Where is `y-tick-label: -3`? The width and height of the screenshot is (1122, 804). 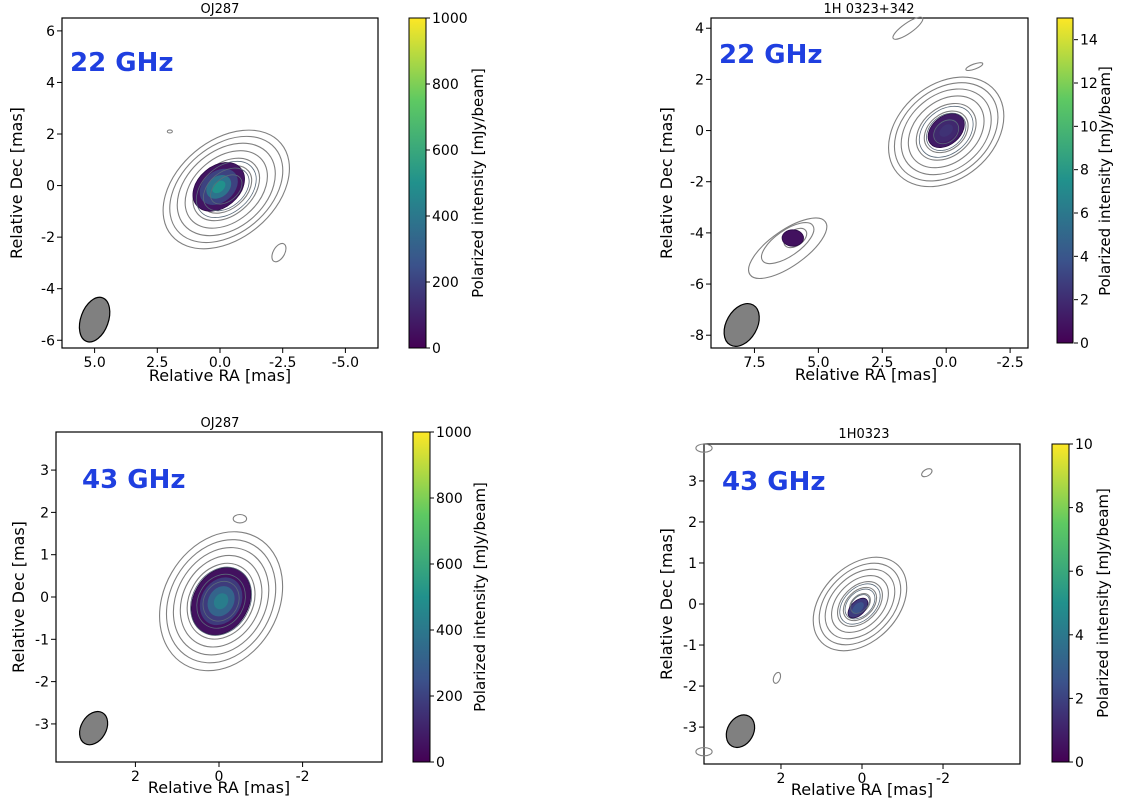 y-tick-label: -3 is located at coordinates (42, 725).